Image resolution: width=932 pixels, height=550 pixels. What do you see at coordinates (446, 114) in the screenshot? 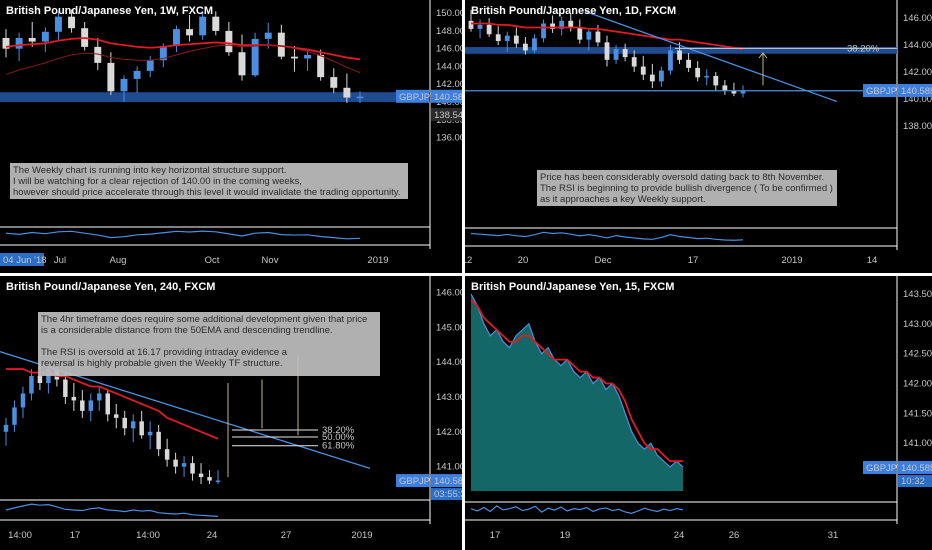
I see `secondary-tag` at bounding box center [446, 114].